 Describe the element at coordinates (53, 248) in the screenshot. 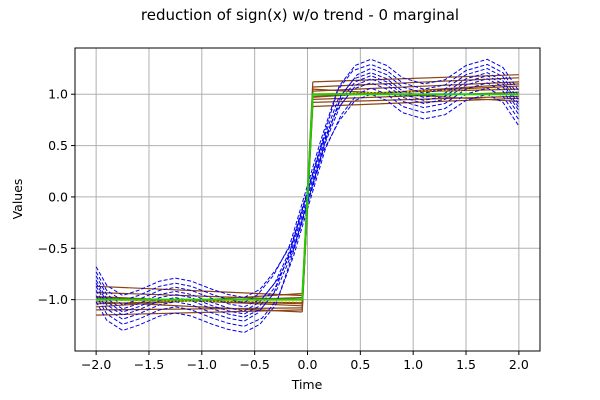

I see `y-tick-label: −0.5` at that location.